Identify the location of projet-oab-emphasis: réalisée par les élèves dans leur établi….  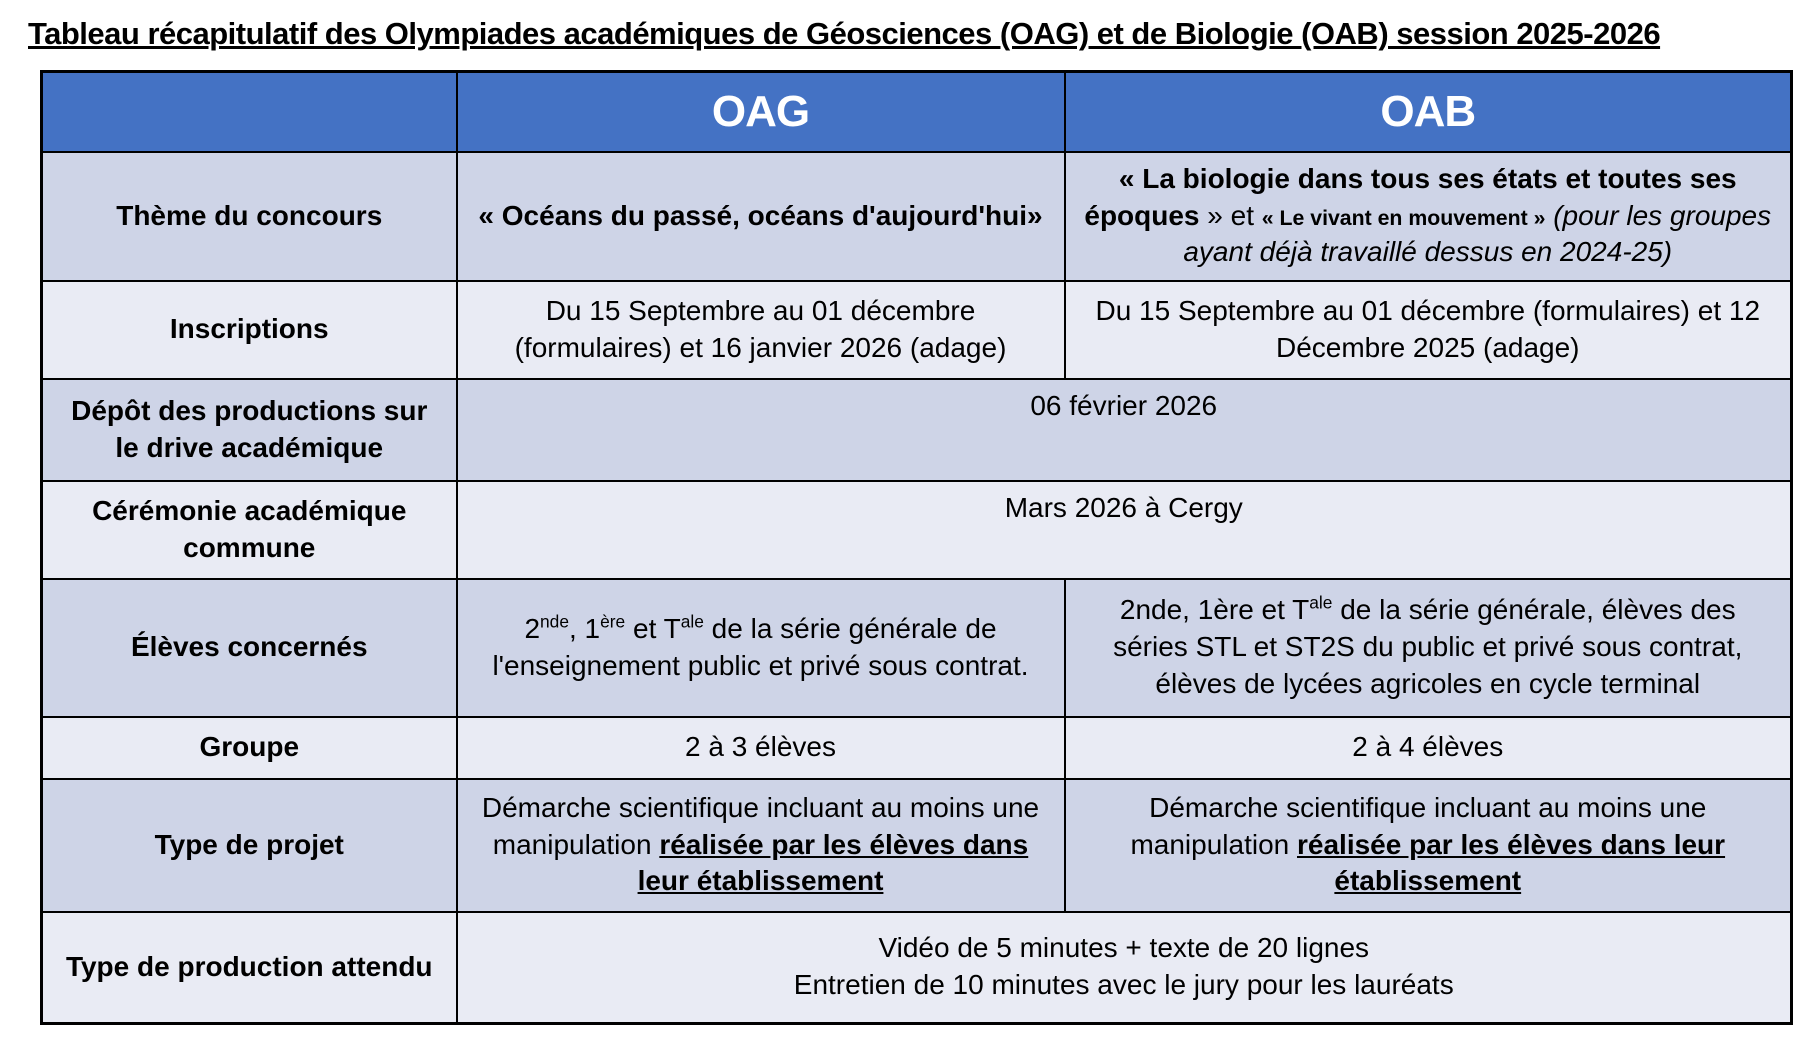
(1511, 862).